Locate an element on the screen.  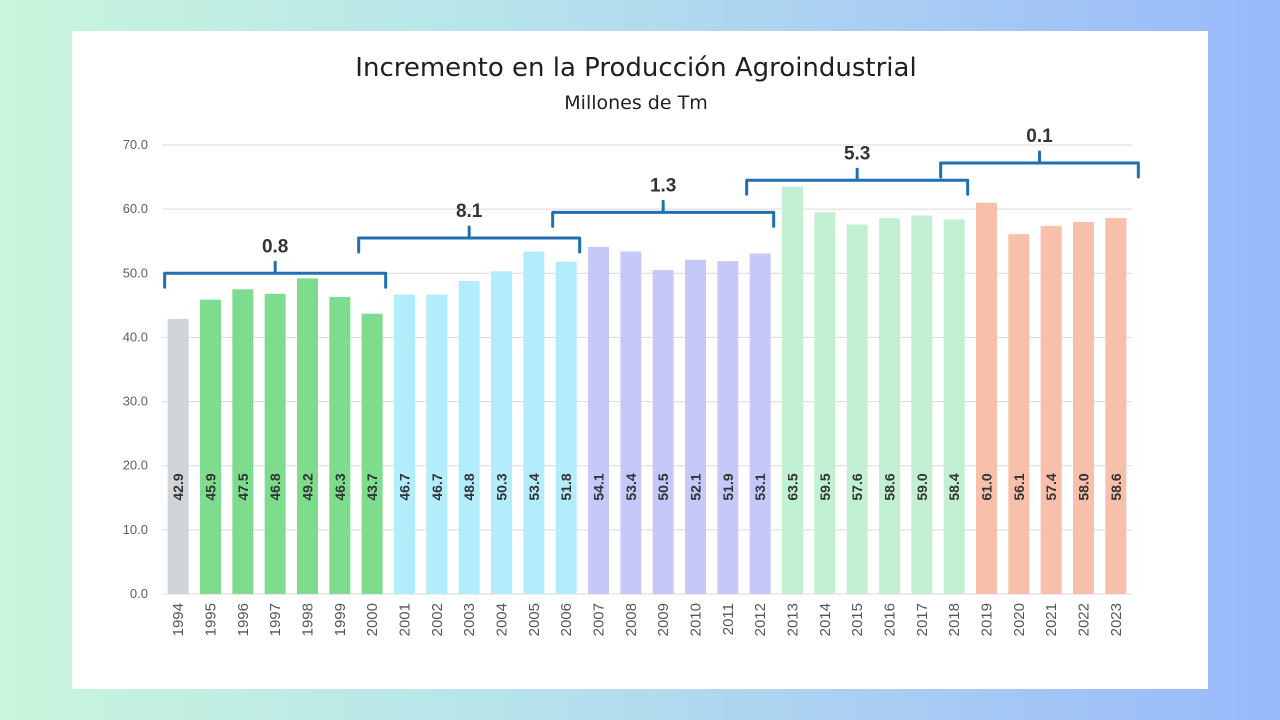
chart-subtitle: Millones de Tm is located at coordinates (635, 103).